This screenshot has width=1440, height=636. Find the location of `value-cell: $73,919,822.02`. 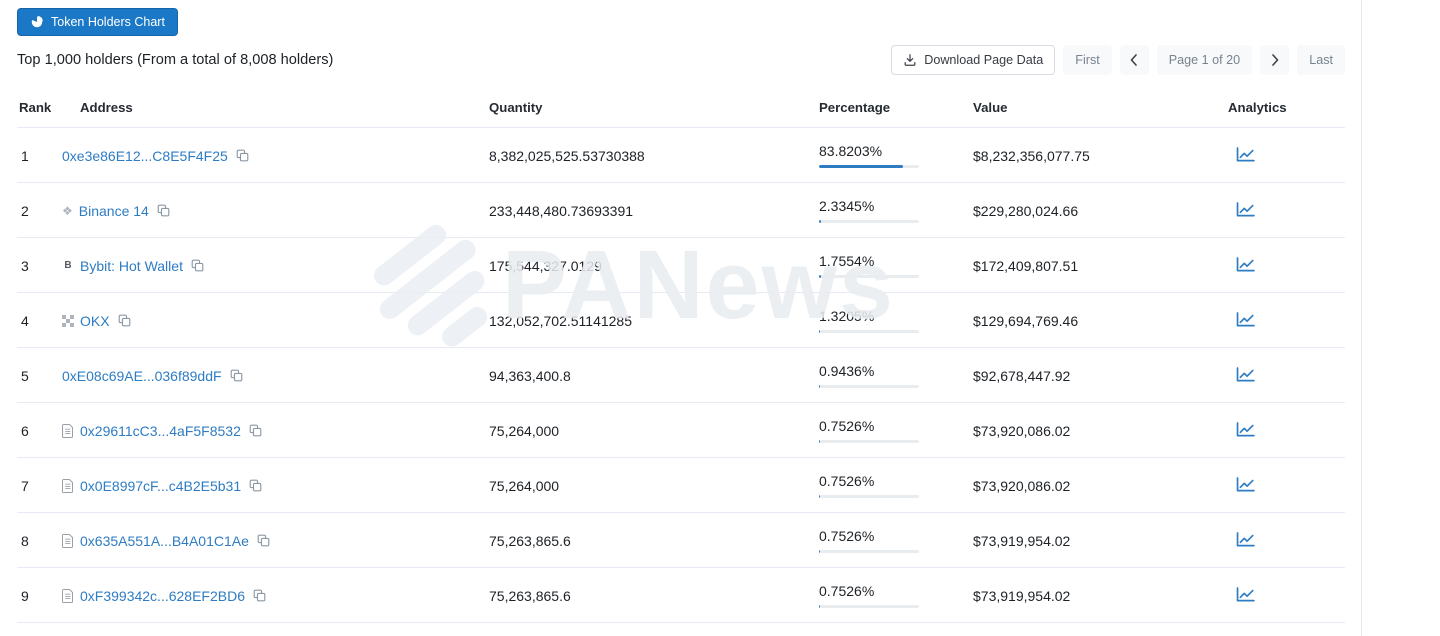

value-cell: $73,919,822.02 is located at coordinates (1100, 629).